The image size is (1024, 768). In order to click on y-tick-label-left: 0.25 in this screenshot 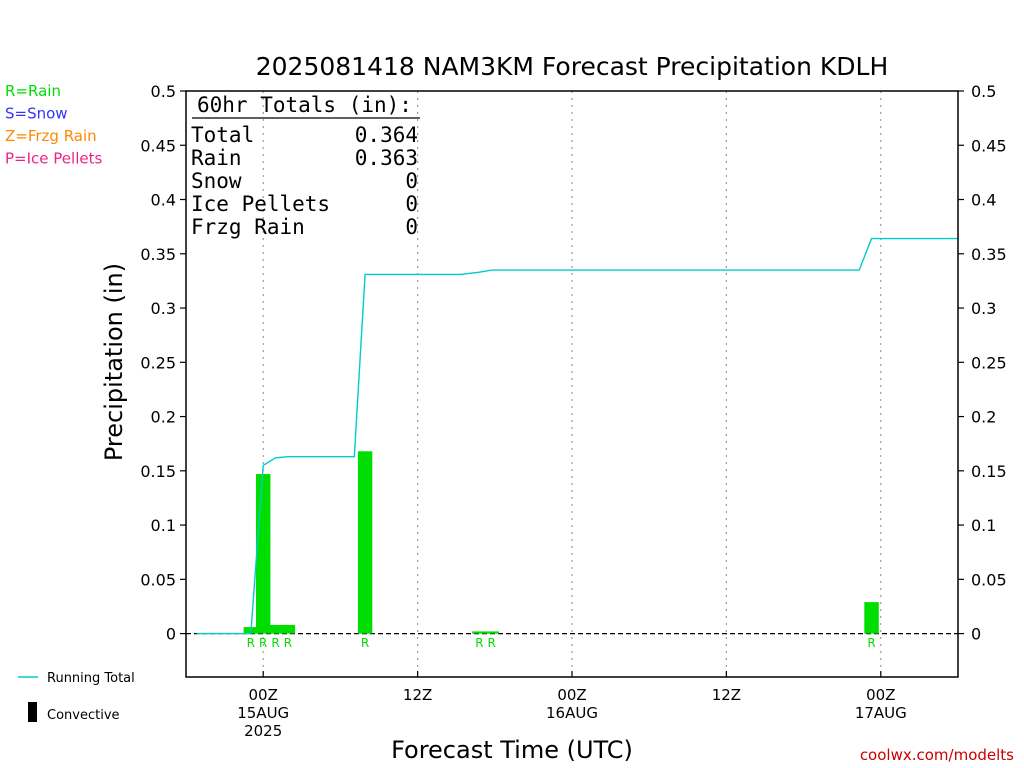, I will do `click(158, 362)`.